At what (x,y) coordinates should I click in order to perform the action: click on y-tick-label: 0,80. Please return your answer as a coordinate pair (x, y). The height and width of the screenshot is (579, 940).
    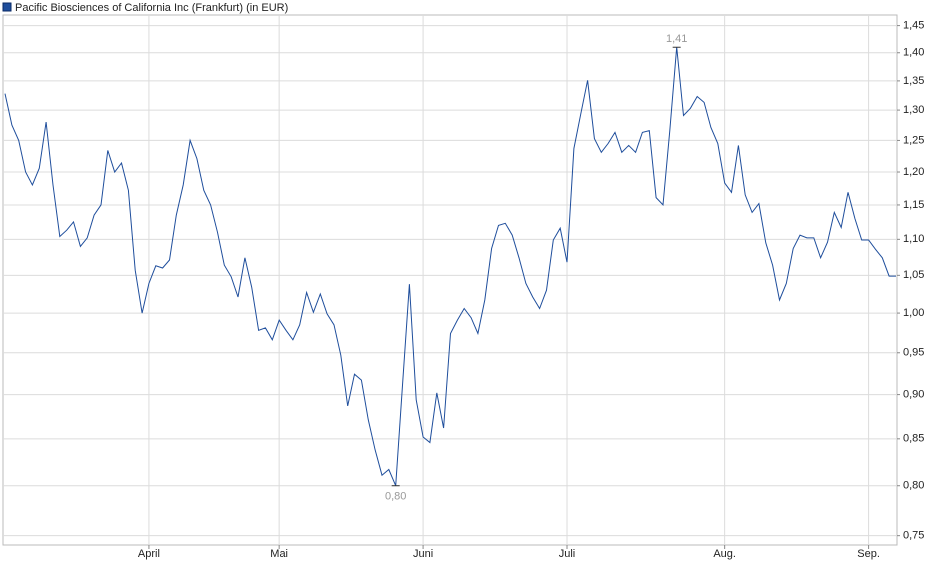
    Looking at the image, I should click on (913, 486).